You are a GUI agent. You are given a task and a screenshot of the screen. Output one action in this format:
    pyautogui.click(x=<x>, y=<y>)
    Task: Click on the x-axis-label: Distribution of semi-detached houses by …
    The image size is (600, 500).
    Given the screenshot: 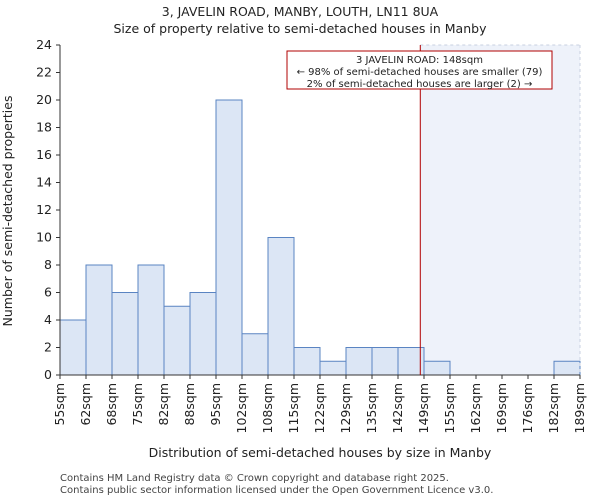 What is the action you would take?
    pyautogui.click(x=320, y=452)
    